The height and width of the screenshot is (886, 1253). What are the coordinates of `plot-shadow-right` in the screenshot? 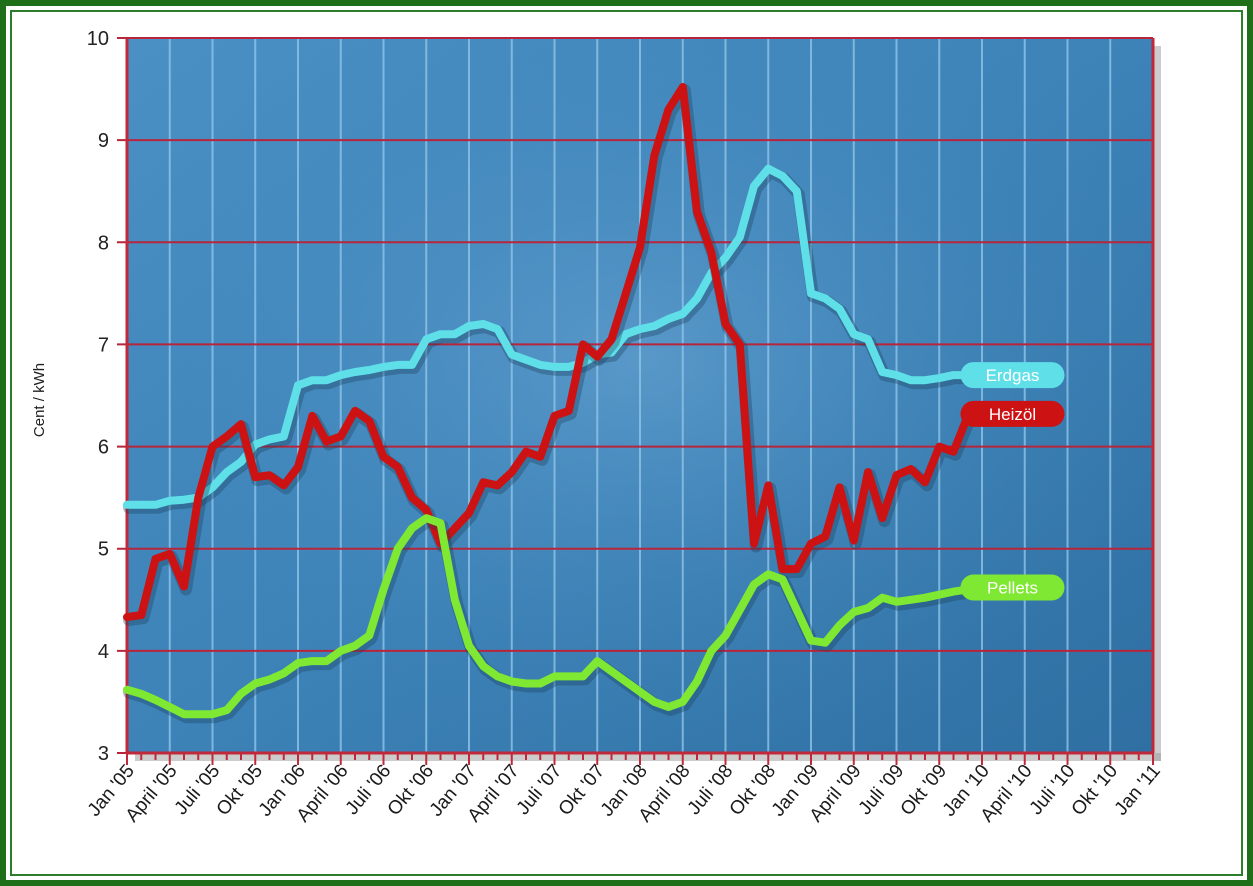 It's located at (1157, 403).